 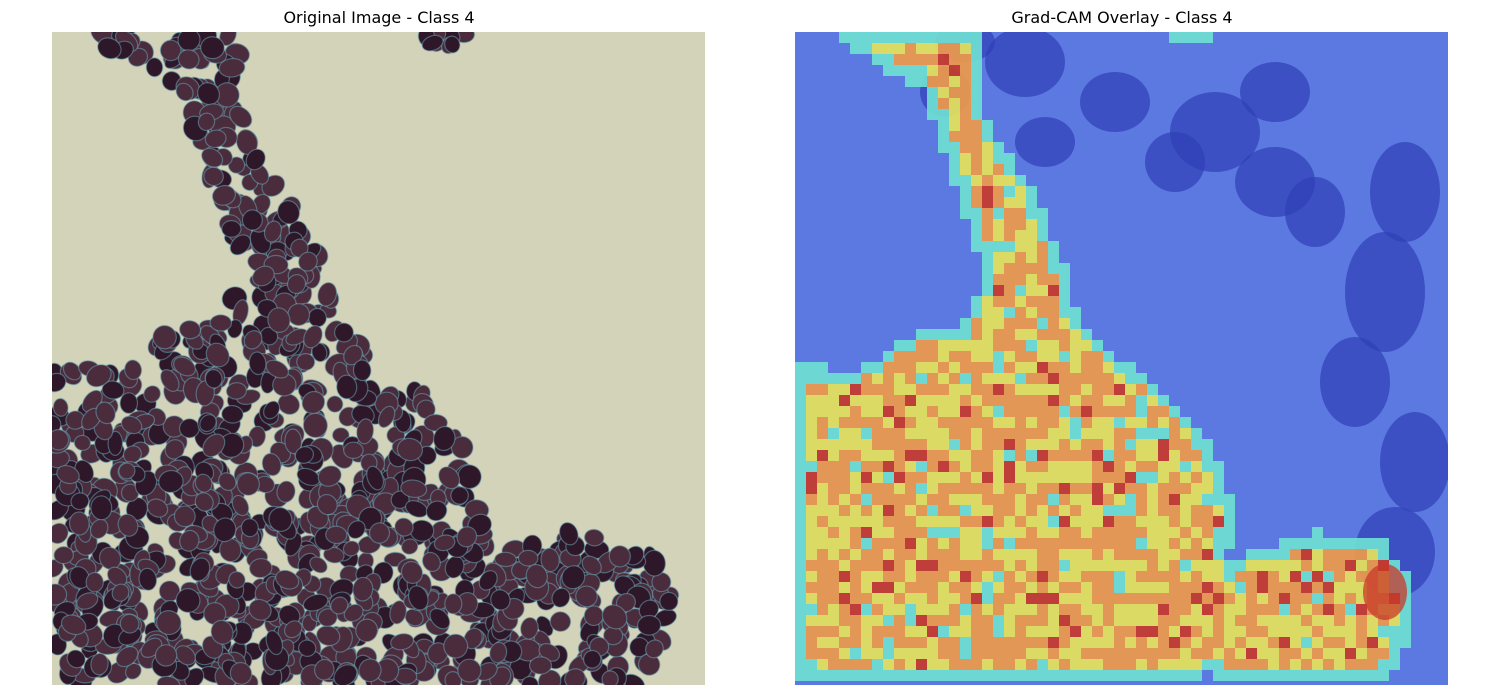 I want to click on gradcam-overlay-title: Grad-CAM Overlay - Class 4, so click(x=1122, y=17).